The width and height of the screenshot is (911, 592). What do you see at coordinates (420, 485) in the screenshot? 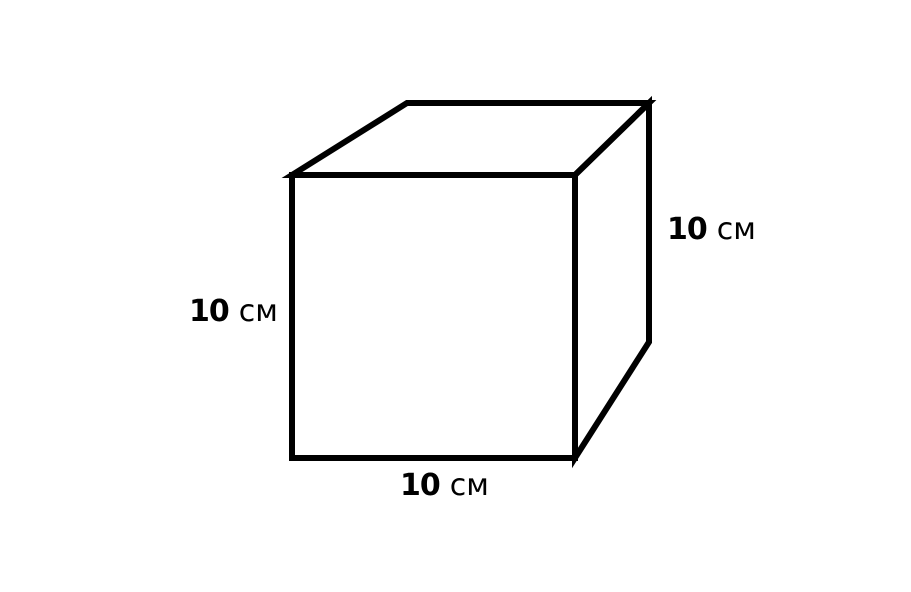
I see `bottom-edge-value: 10` at bounding box center [420, 485].